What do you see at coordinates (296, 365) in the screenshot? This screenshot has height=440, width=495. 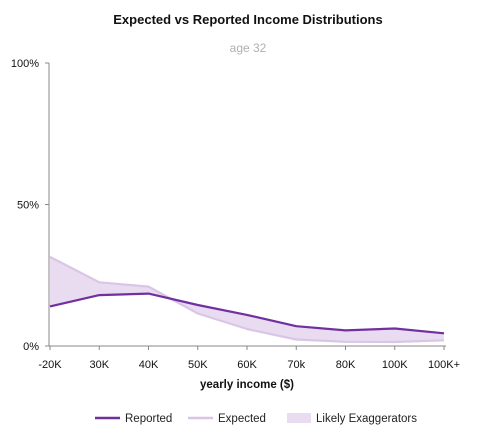 I see `x-tick-label: 70k` at bounding box center [296, 365].